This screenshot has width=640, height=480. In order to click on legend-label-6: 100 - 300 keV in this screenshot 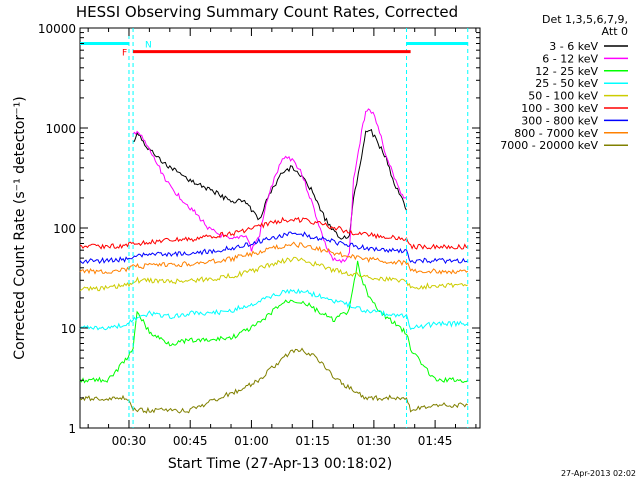, I will do `click(559, 108)`.